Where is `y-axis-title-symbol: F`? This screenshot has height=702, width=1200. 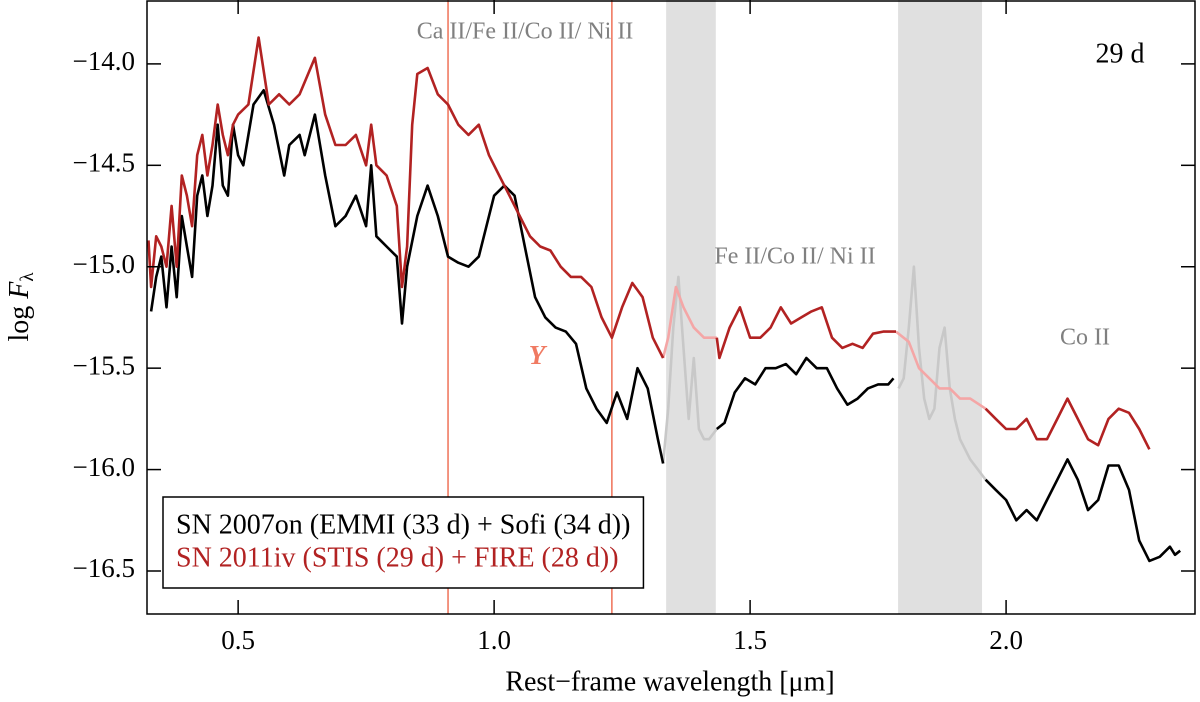 y-axis-title-symbol: F is located at coordinates (19, 290).